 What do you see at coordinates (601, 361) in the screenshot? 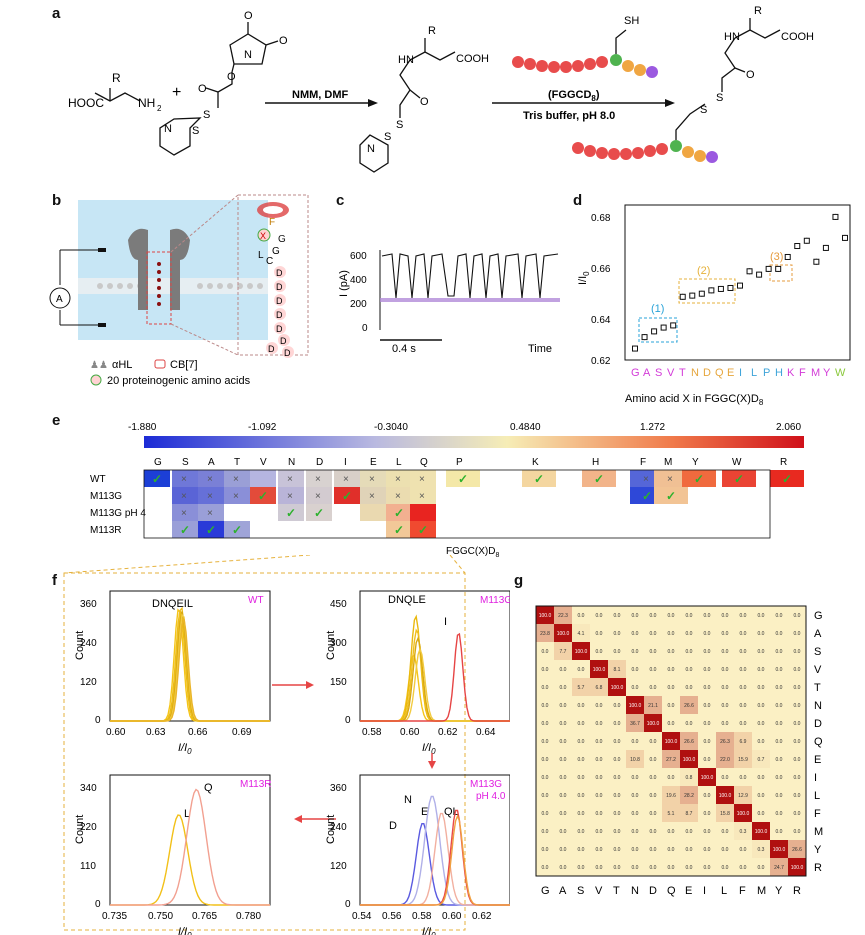
I see `svg-text: 0.62` at bounding box center [601, 361].